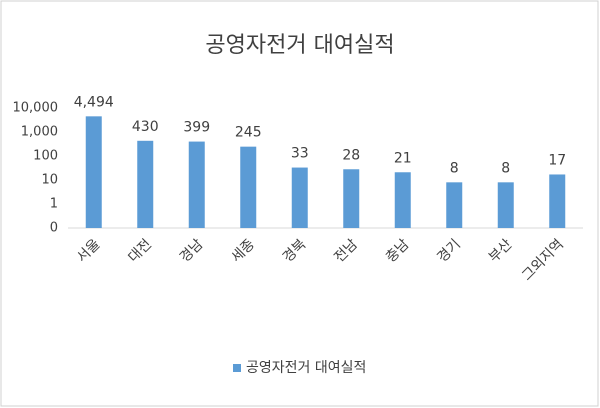  What do you see at coordinates (299, 45) in the screenshot?
I see `chart-title: 공영자전거 대여실적` at bounding box center [299, 45].